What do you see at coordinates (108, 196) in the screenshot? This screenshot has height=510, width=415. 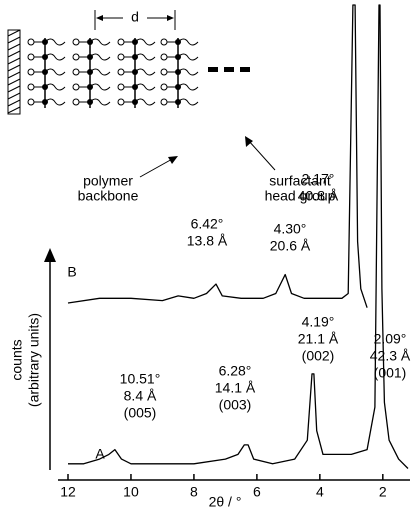 I see `diagram-label: backbone` at bounding box center [108, 196].